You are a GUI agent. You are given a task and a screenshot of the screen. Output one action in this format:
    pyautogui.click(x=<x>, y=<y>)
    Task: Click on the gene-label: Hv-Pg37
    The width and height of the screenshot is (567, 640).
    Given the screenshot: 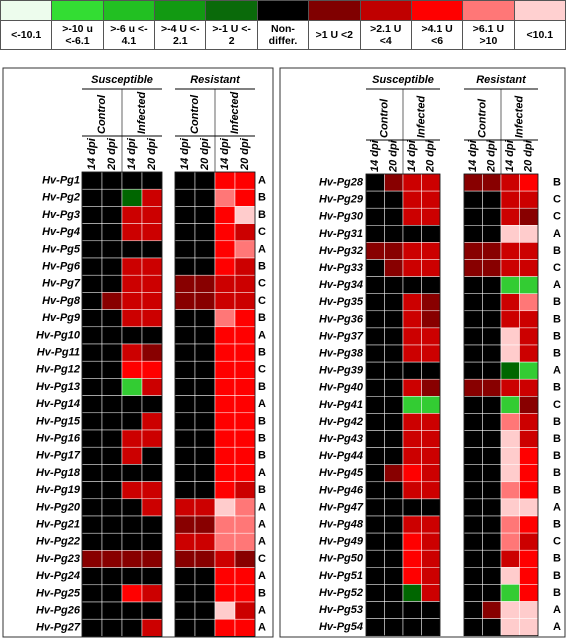 What is the action you would take?
    pyautogui.click(x=341, y=336)
    